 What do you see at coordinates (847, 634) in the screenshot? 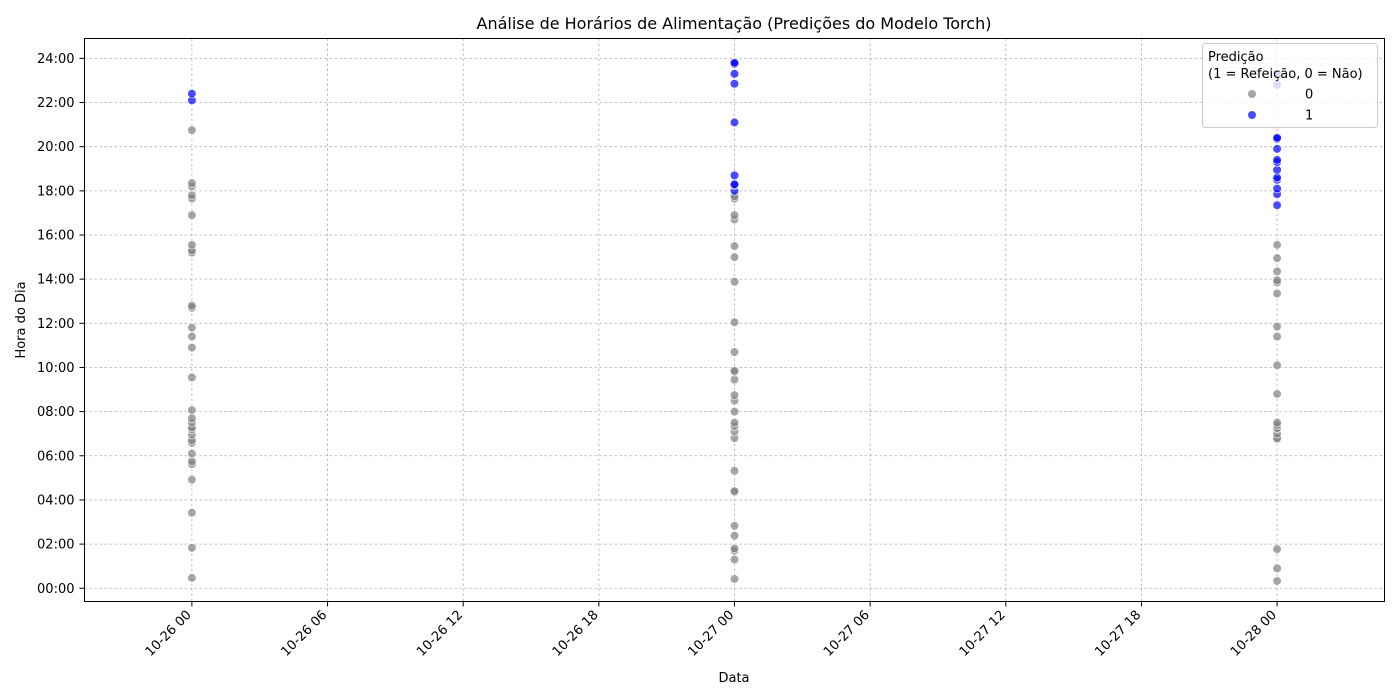
I see `x-tick-label: 10-27 06` at bounding box center [847, 634].